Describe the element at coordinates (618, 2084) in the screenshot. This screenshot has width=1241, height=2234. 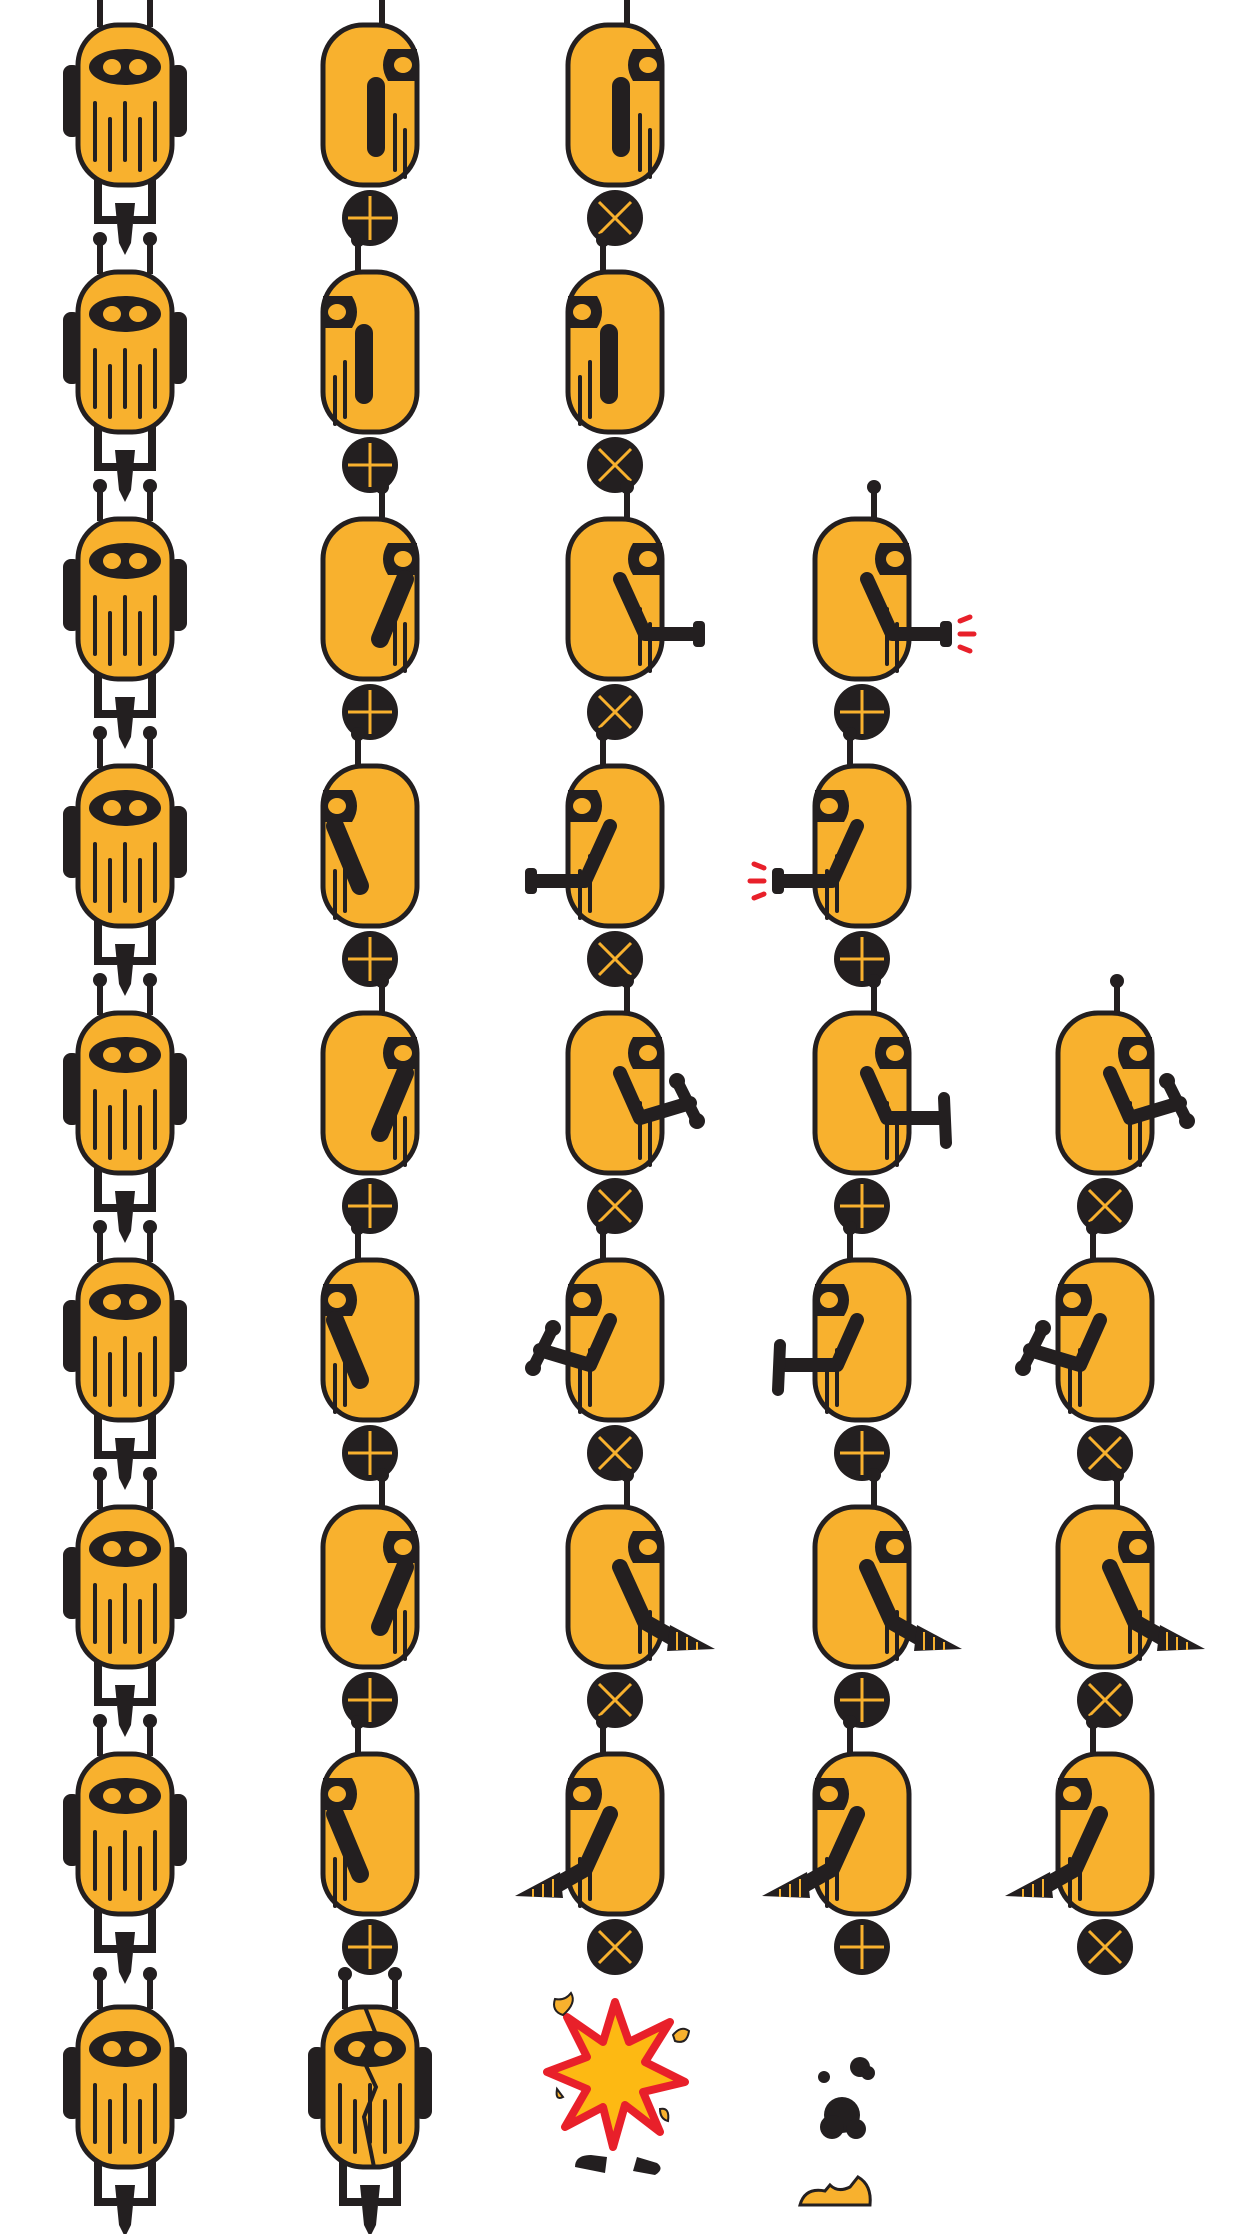
I see `sprite-frame-explosion` at that location.